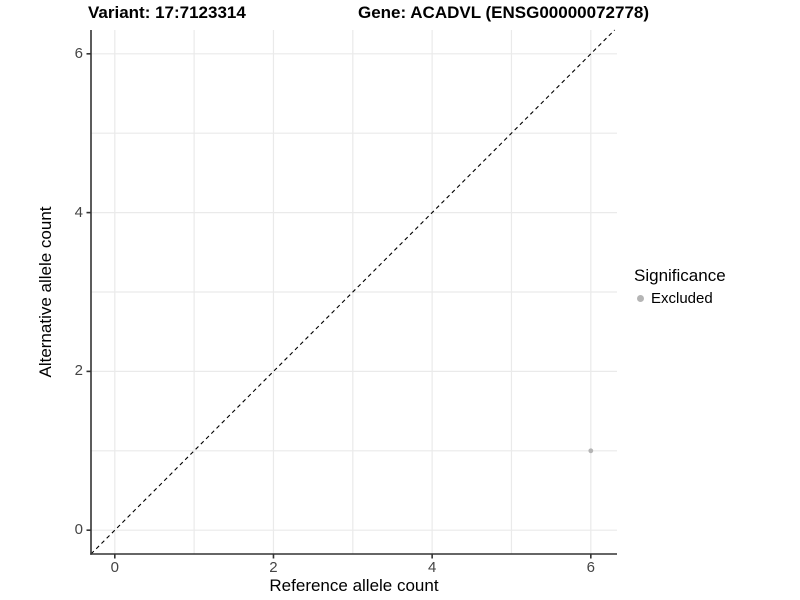 The height and width of the screenshot is (600, 800). Describe the element at coordinates (78, 530) in the screenshot. I see `y-tick-label: 0` at that location.